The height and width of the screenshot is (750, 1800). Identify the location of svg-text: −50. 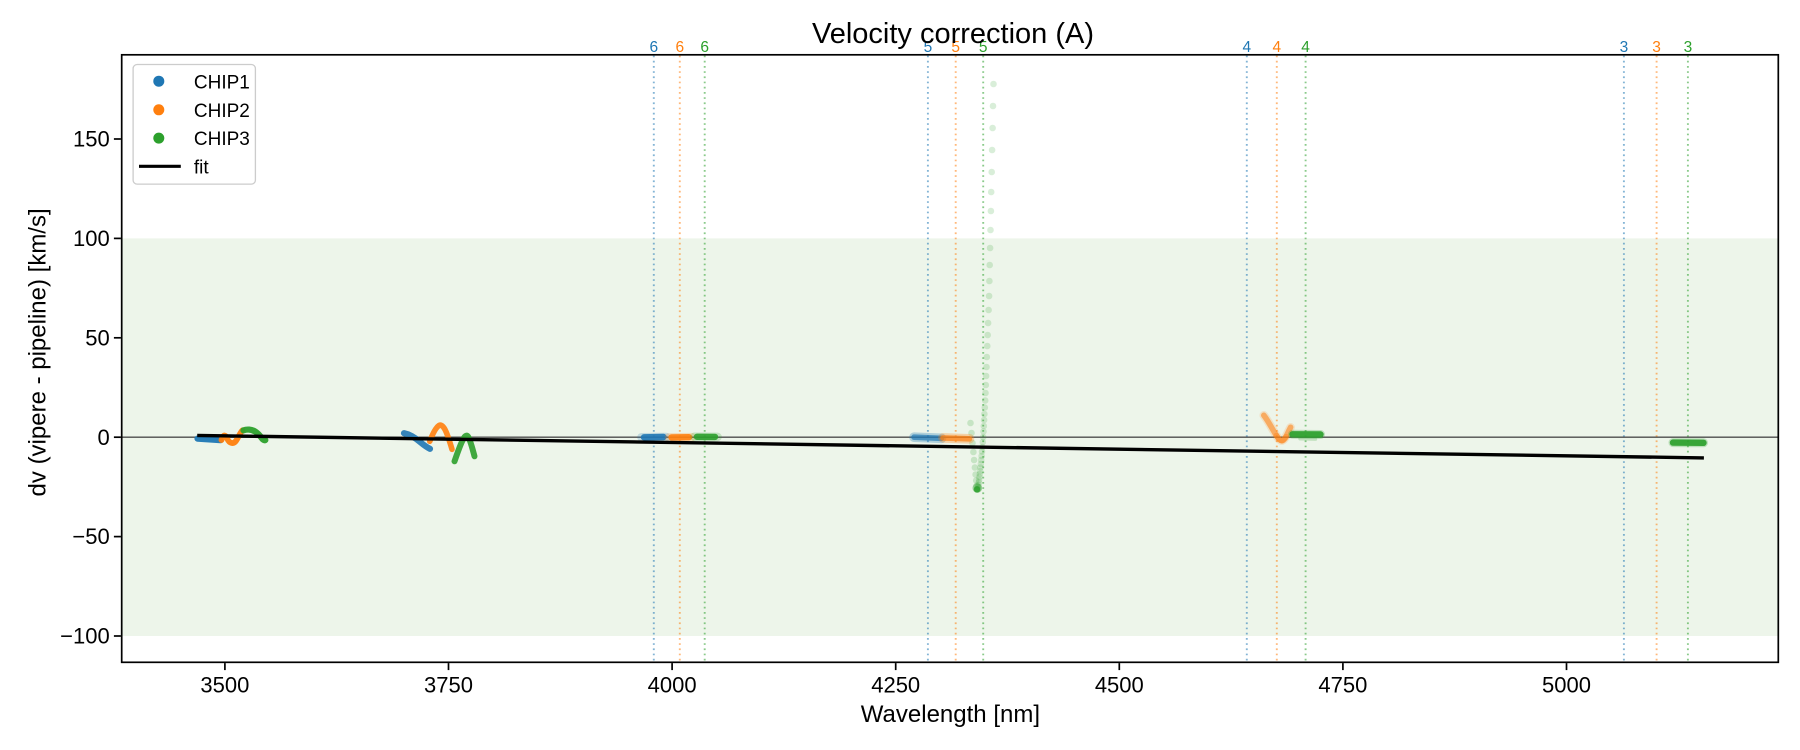
(90, 536).